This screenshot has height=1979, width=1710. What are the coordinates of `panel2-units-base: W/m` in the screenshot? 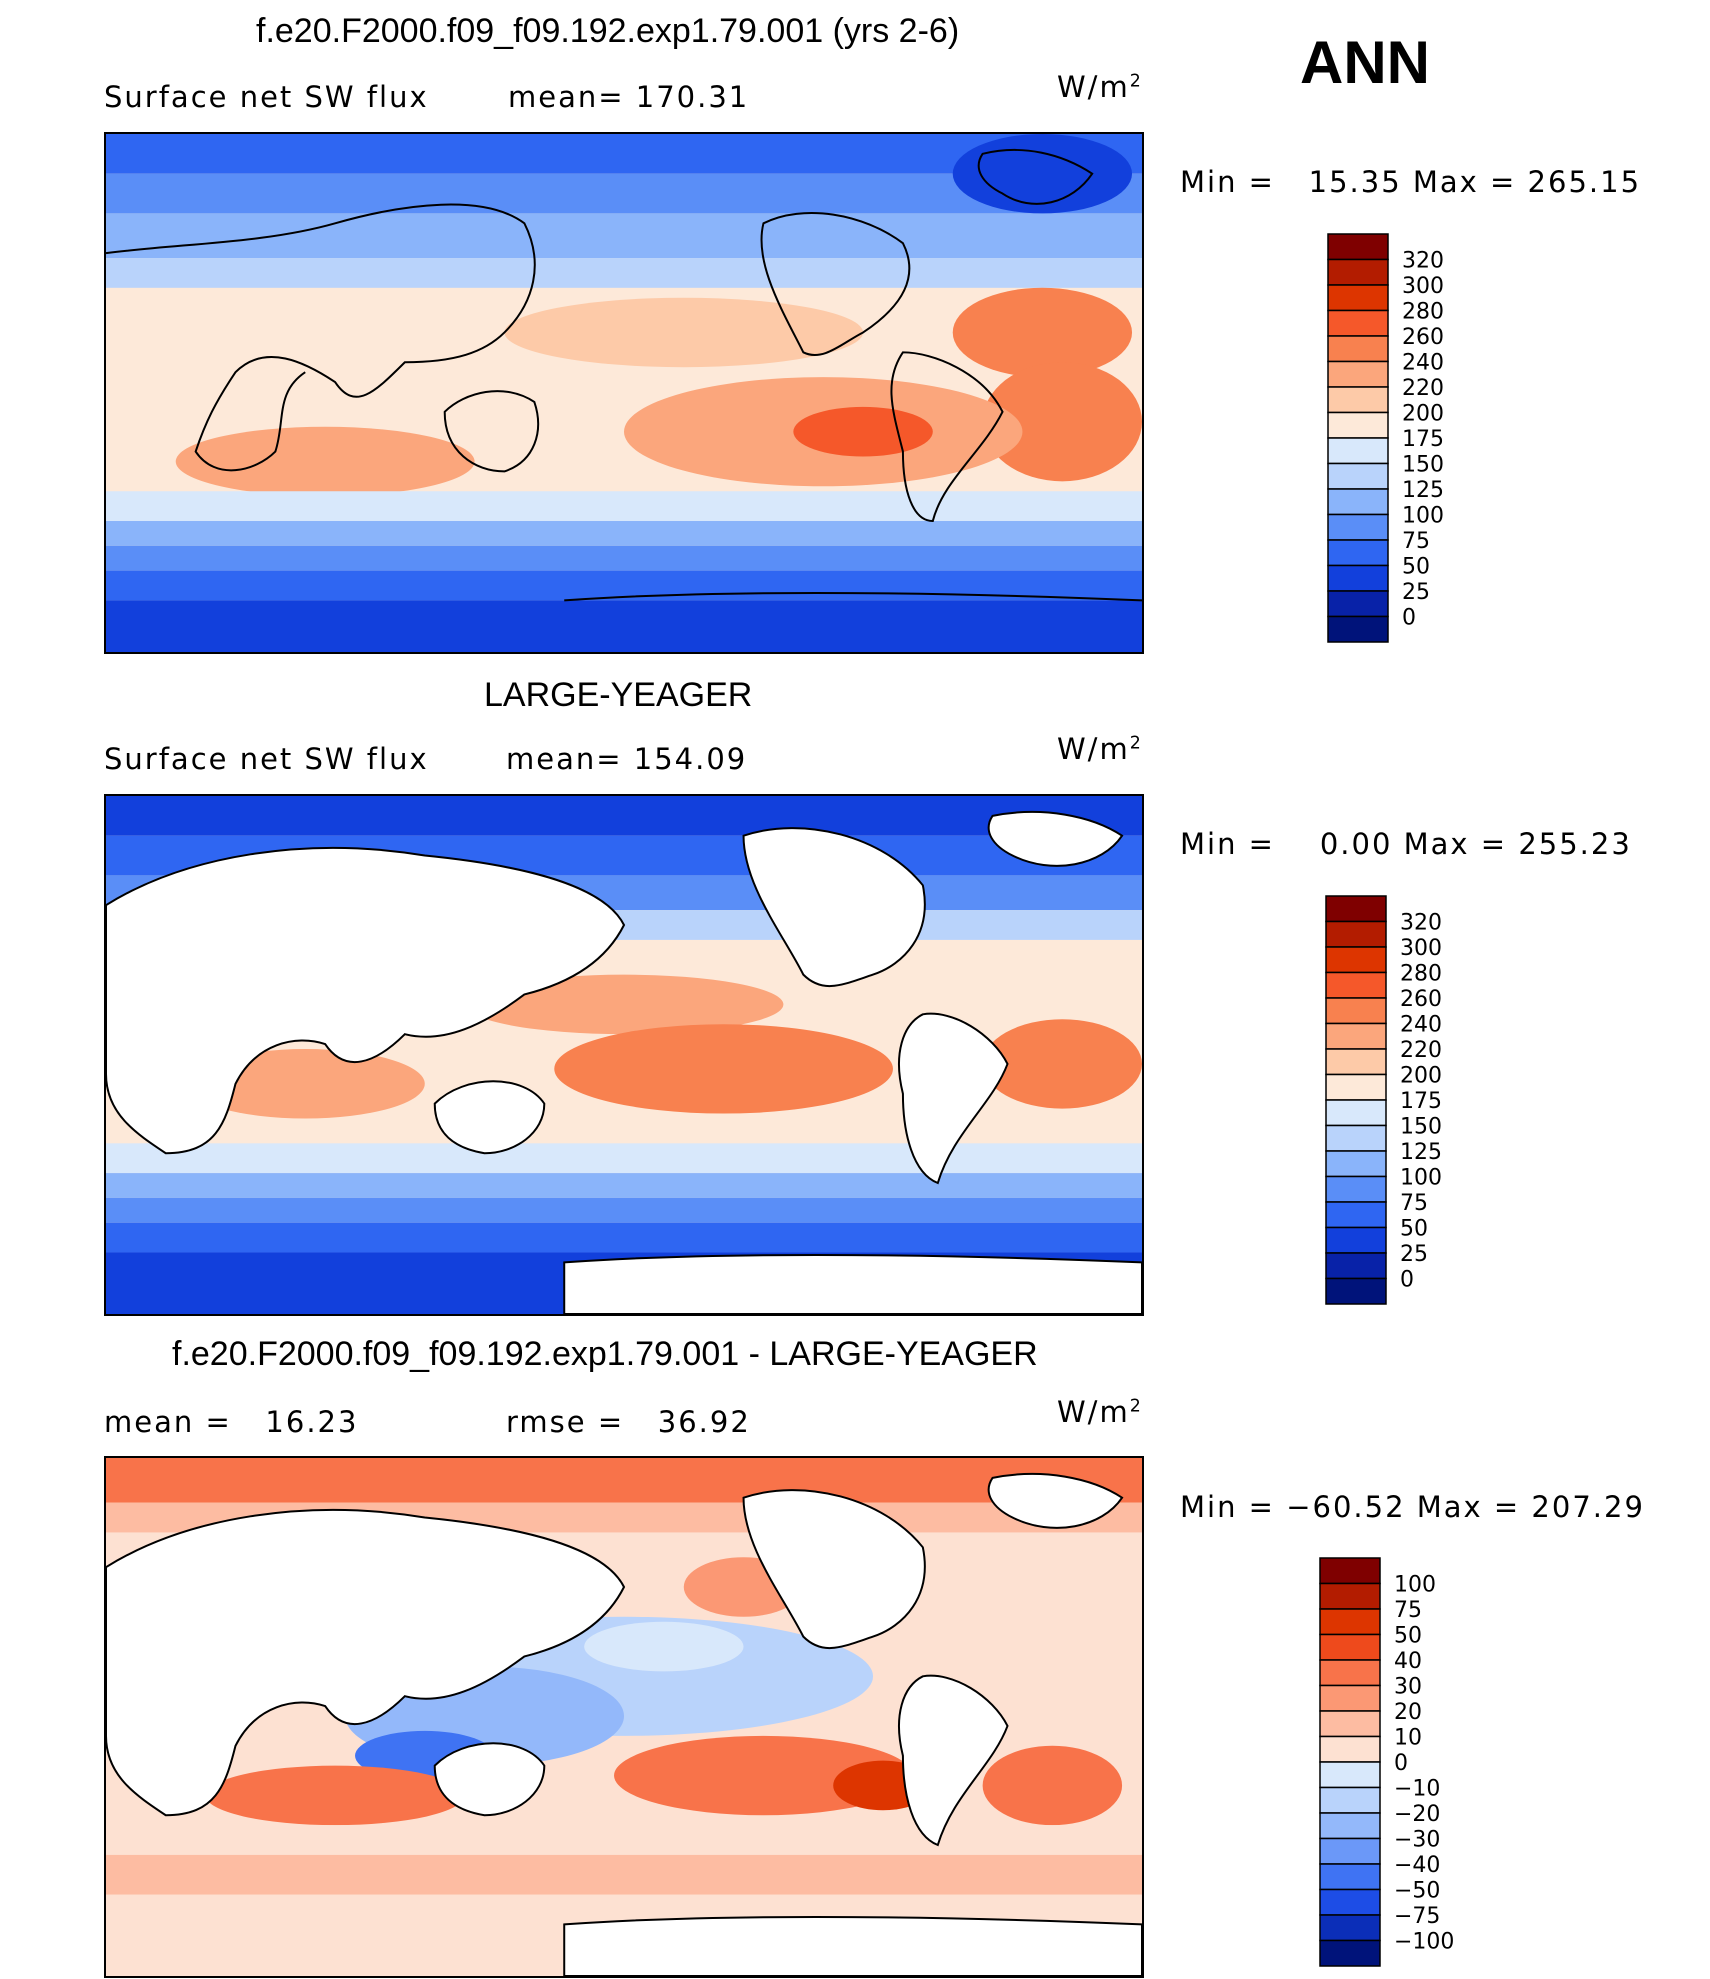 It's located at (1093, 749).